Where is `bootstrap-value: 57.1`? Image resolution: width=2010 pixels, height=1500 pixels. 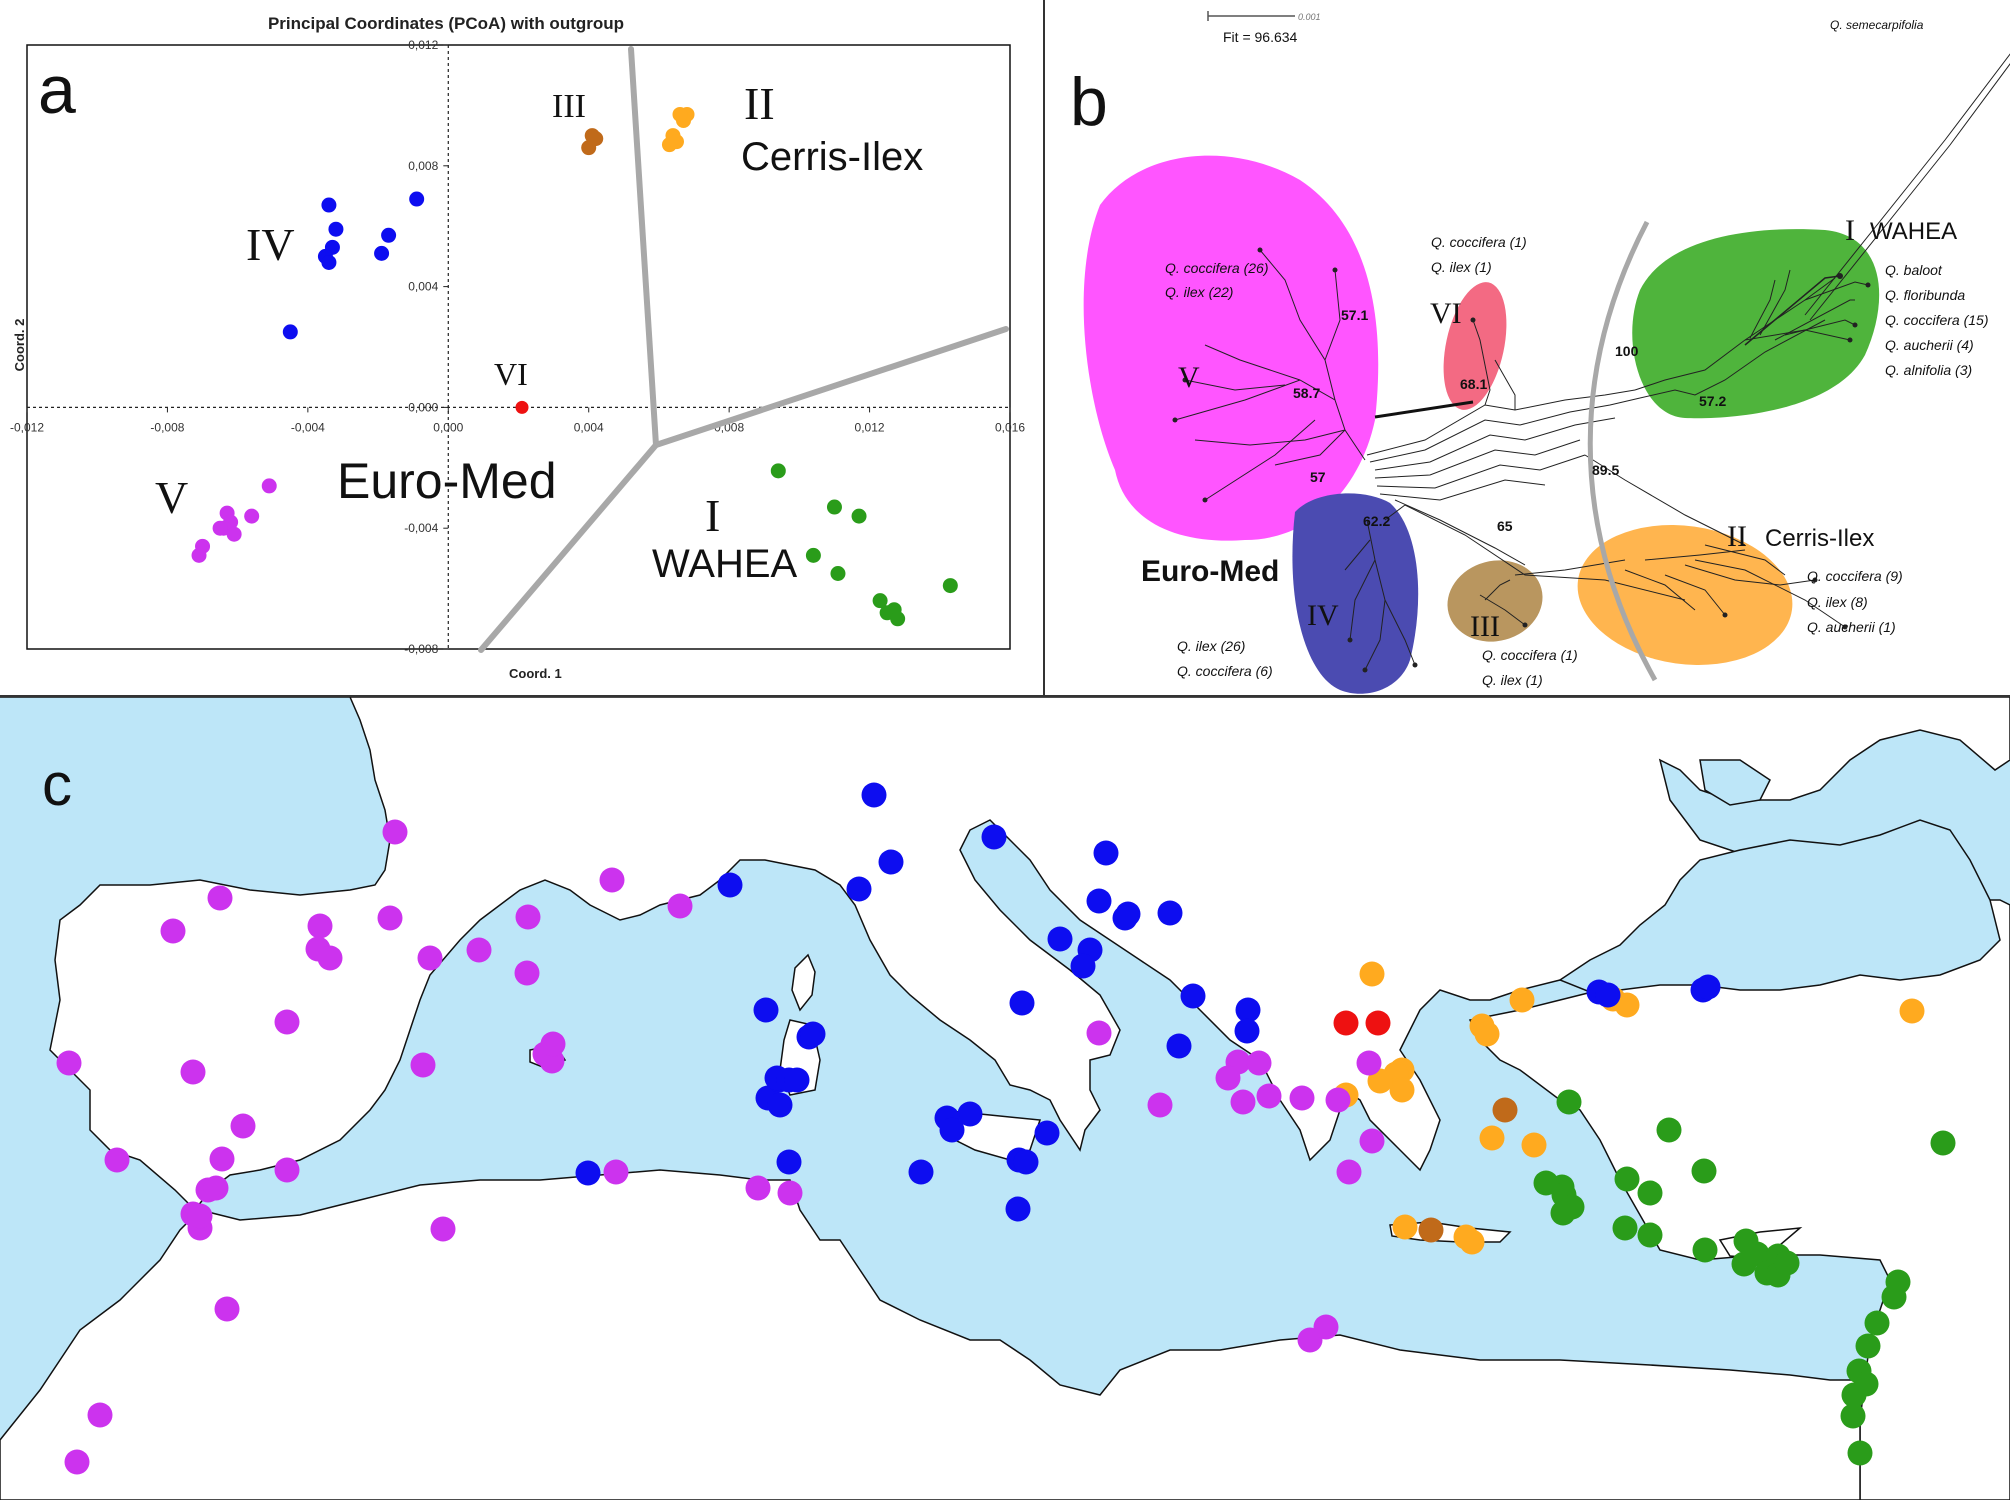 bootstrap-value: 57.1 is located at coordinates (1354, 315).